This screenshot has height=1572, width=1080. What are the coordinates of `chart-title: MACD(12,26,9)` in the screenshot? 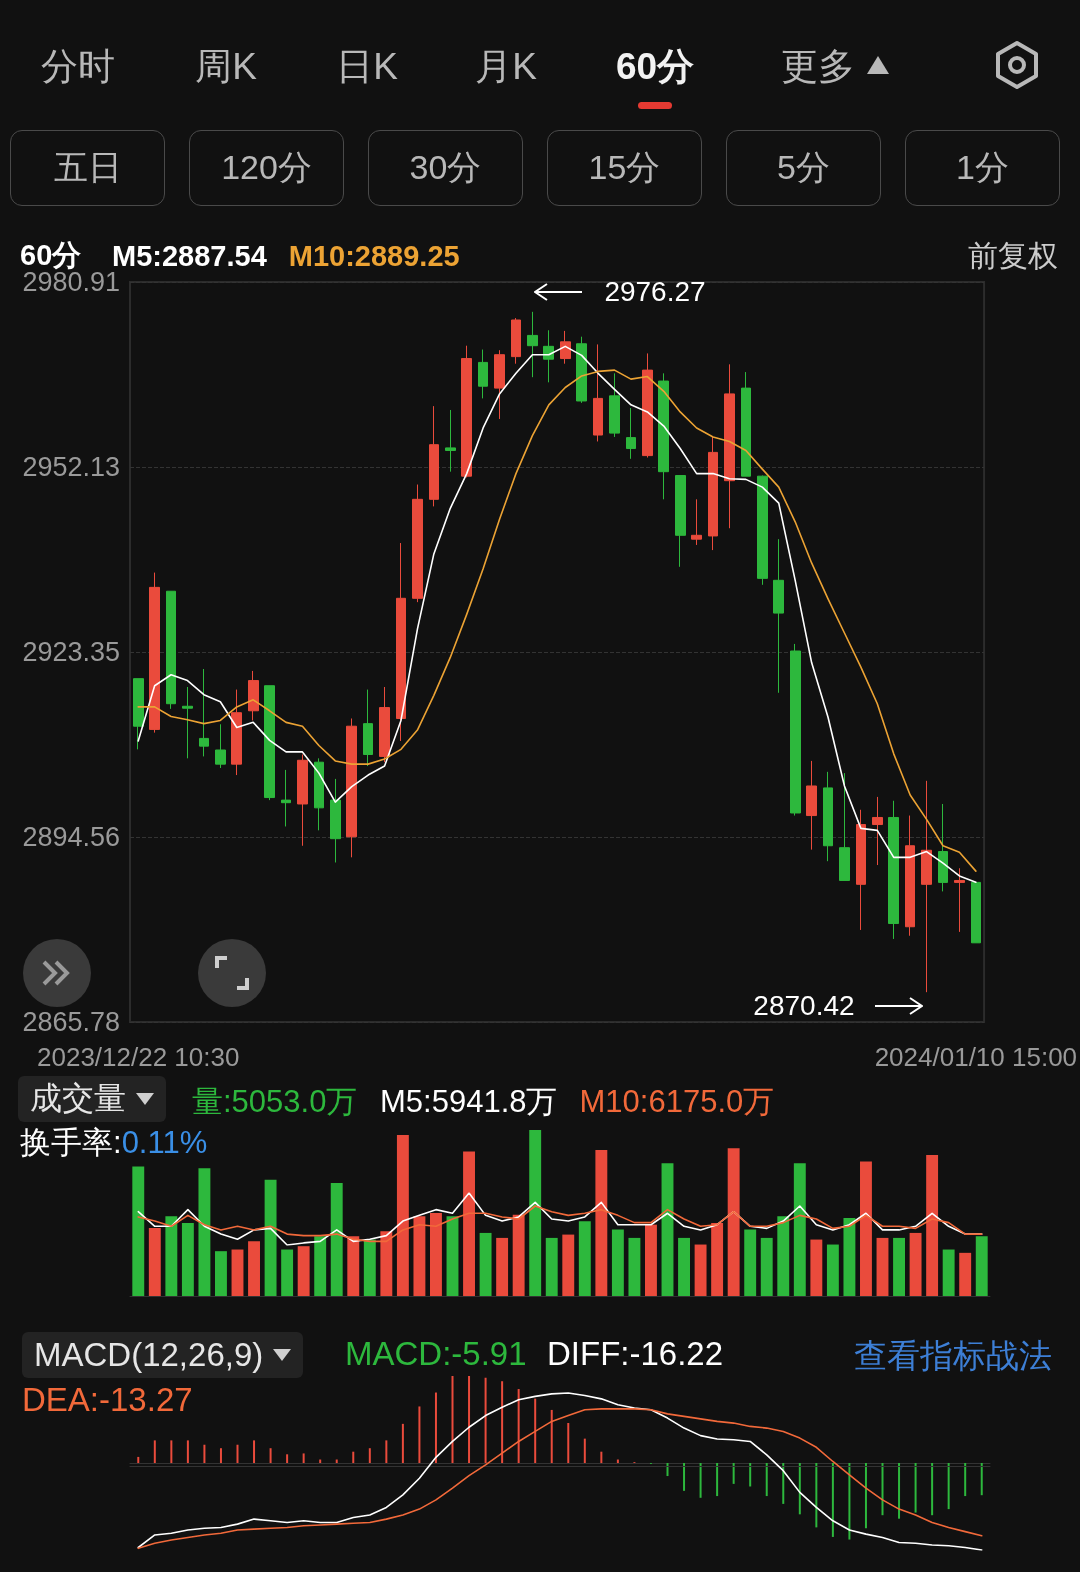 It's located at (149, 1355).